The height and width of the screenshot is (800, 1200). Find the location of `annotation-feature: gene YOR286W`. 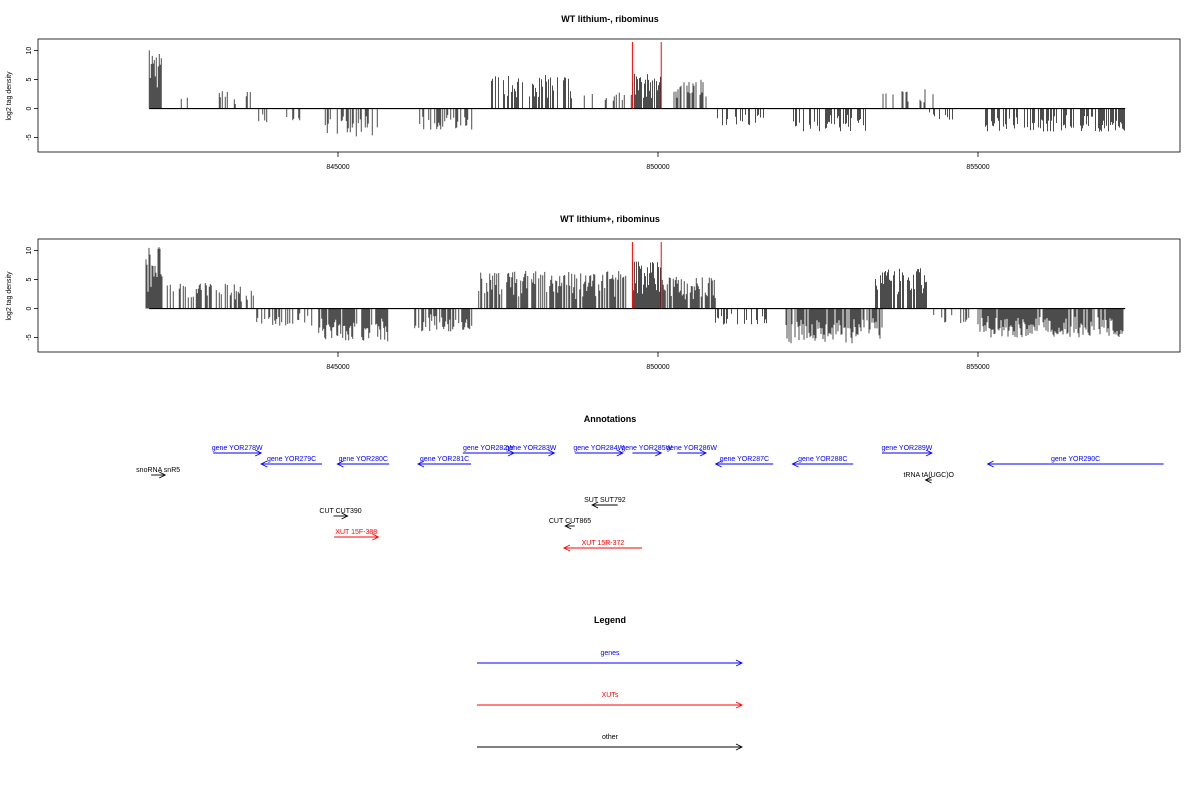

annotation-feature: gene YOR286W is located at coordinates (691, 451).